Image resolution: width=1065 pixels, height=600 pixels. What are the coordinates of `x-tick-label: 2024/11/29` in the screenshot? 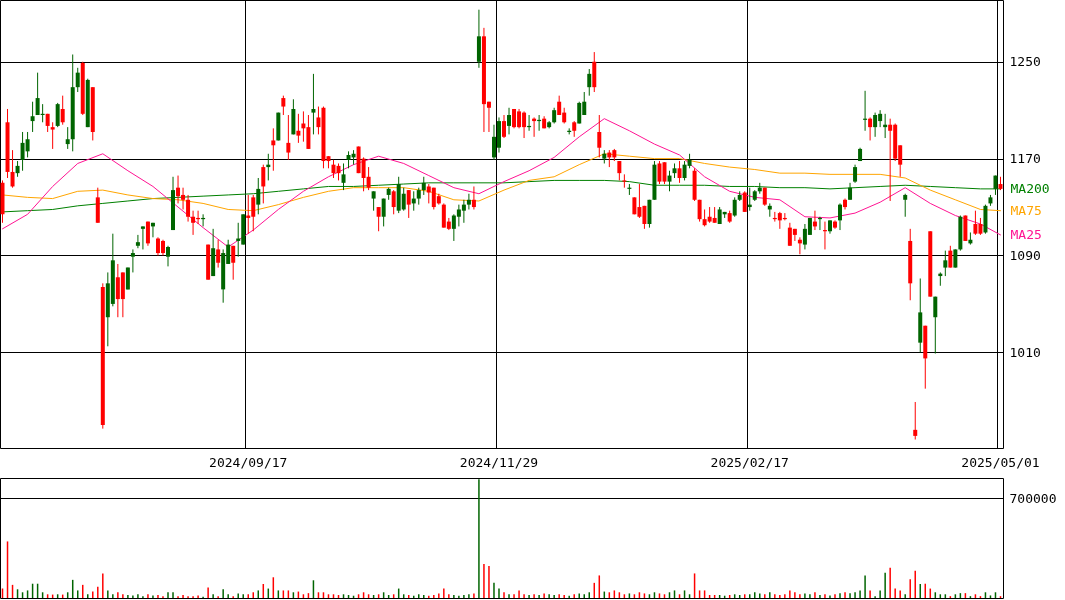 It's located at (499, 462).